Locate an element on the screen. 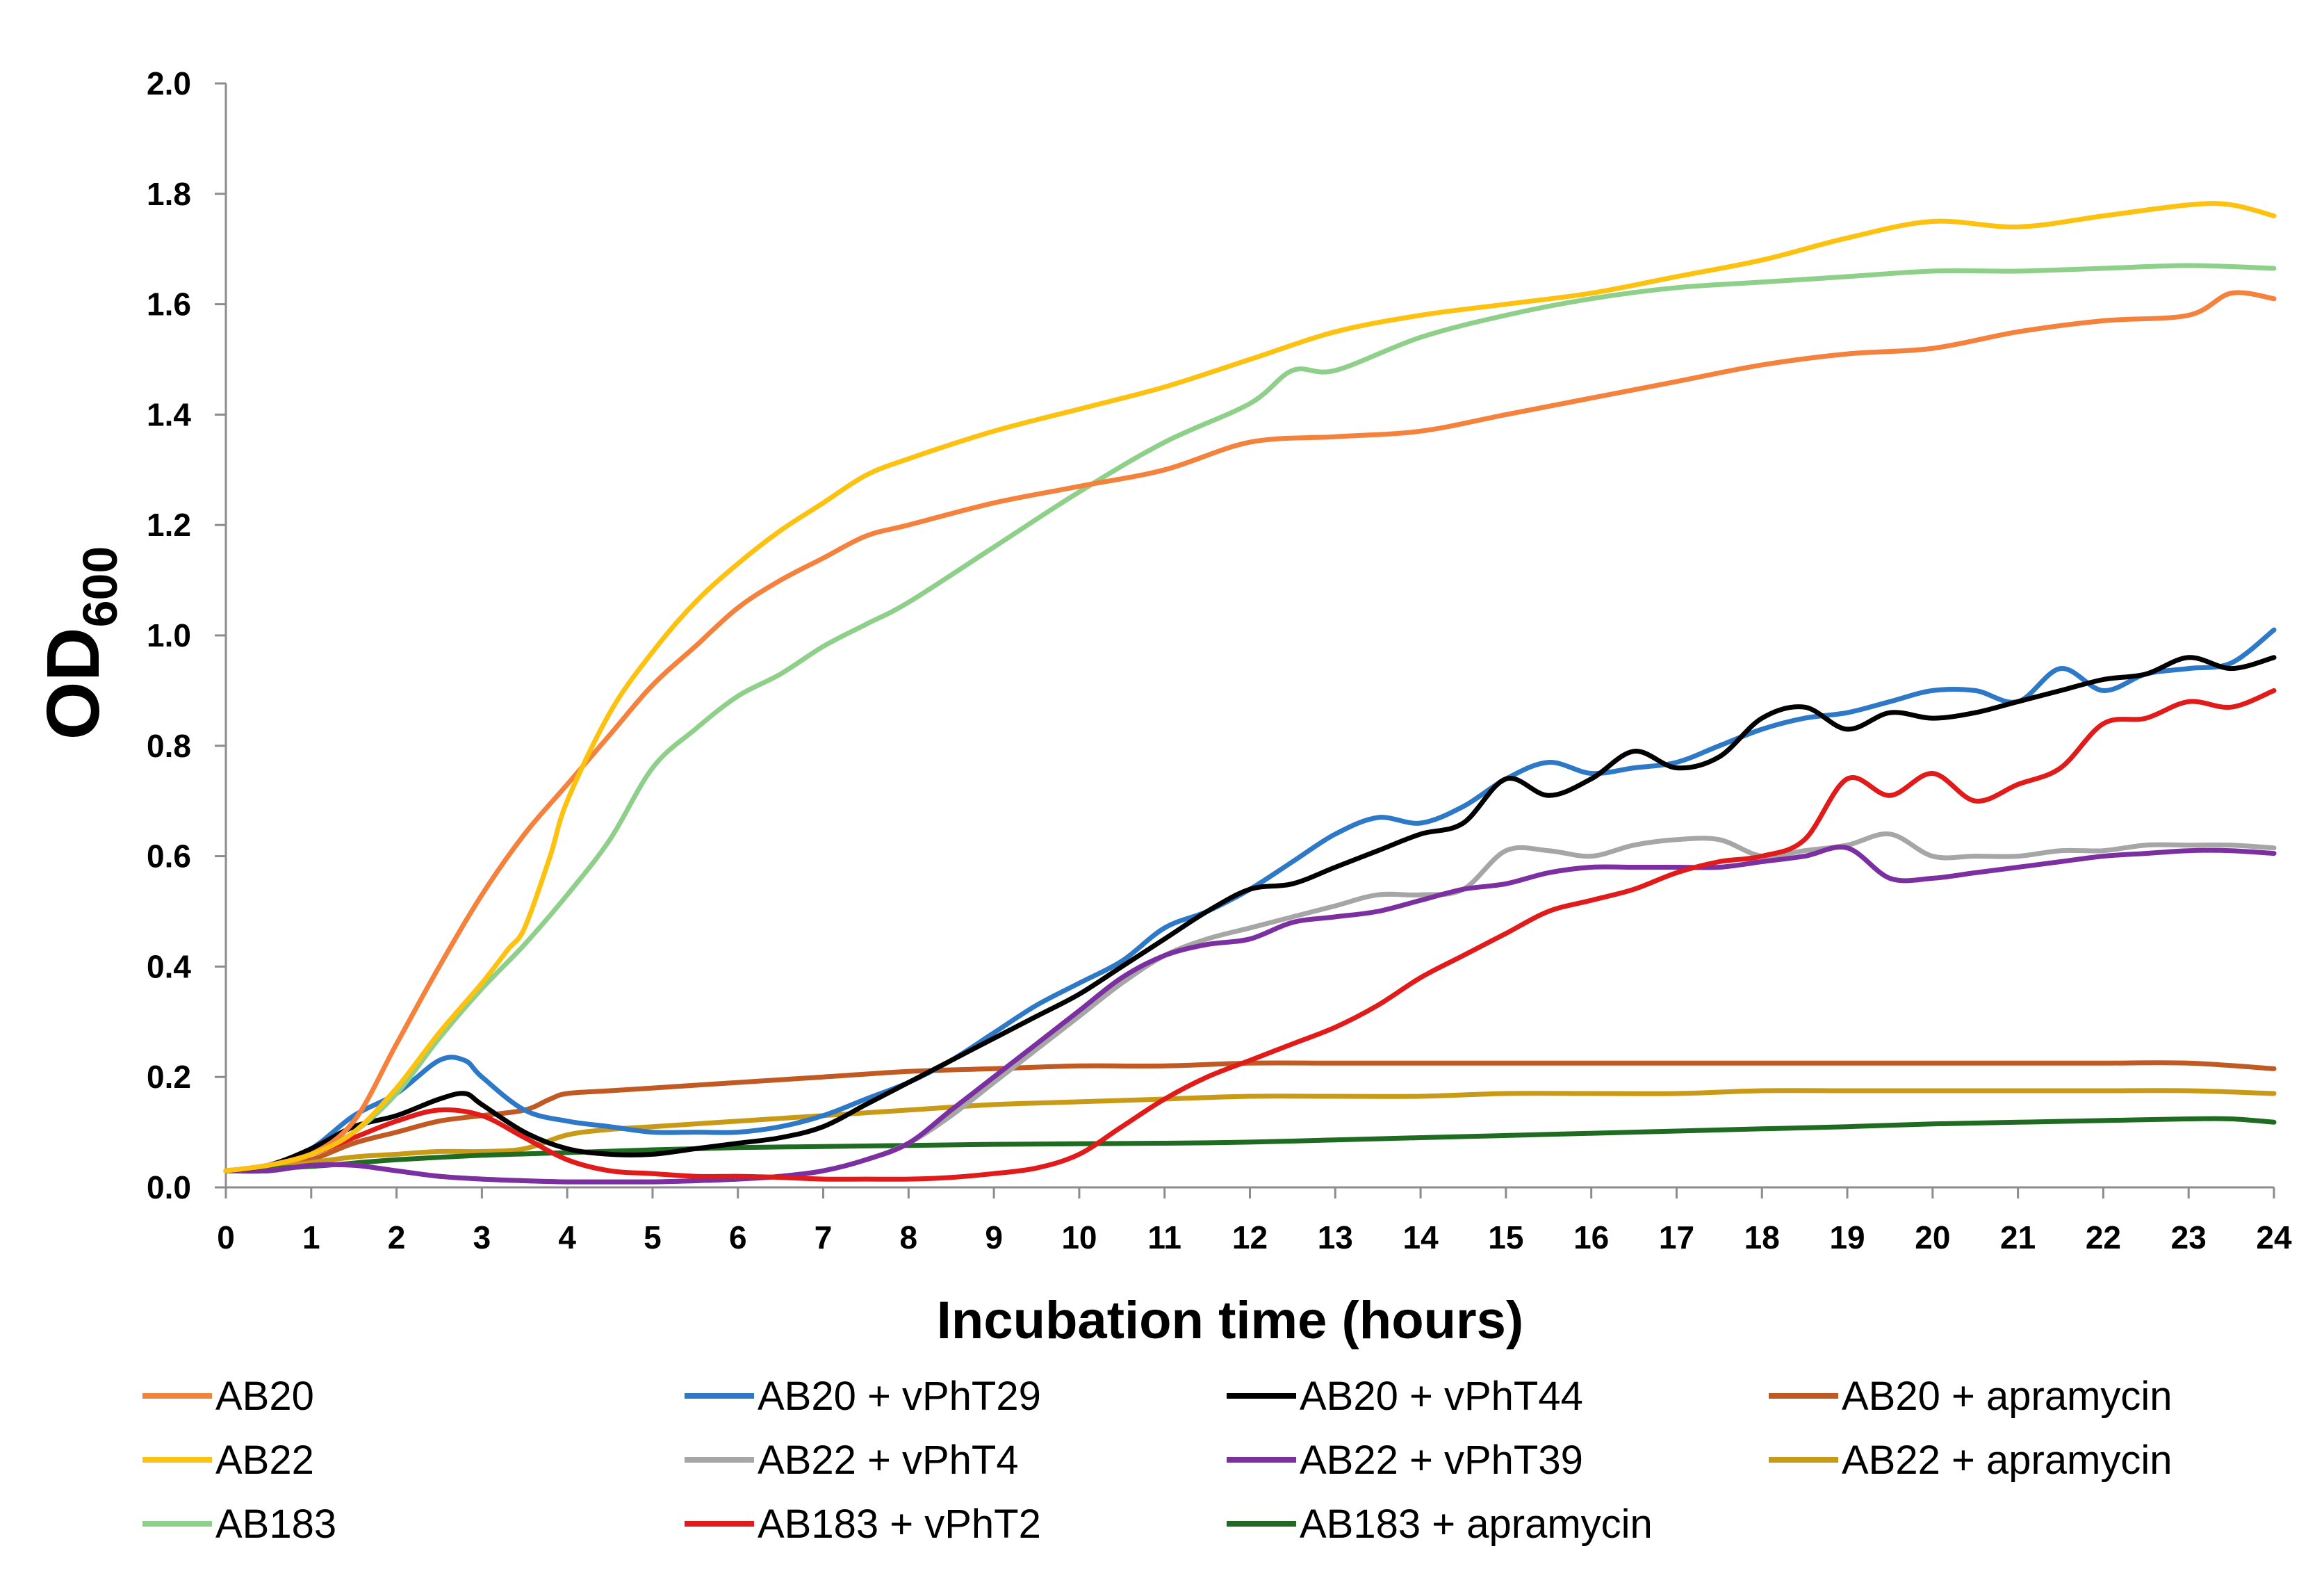 Image resolution: width=2324 pixels, height=1585 pixels. x-tick-label: 11 is located at coordinates (1164, 1237).